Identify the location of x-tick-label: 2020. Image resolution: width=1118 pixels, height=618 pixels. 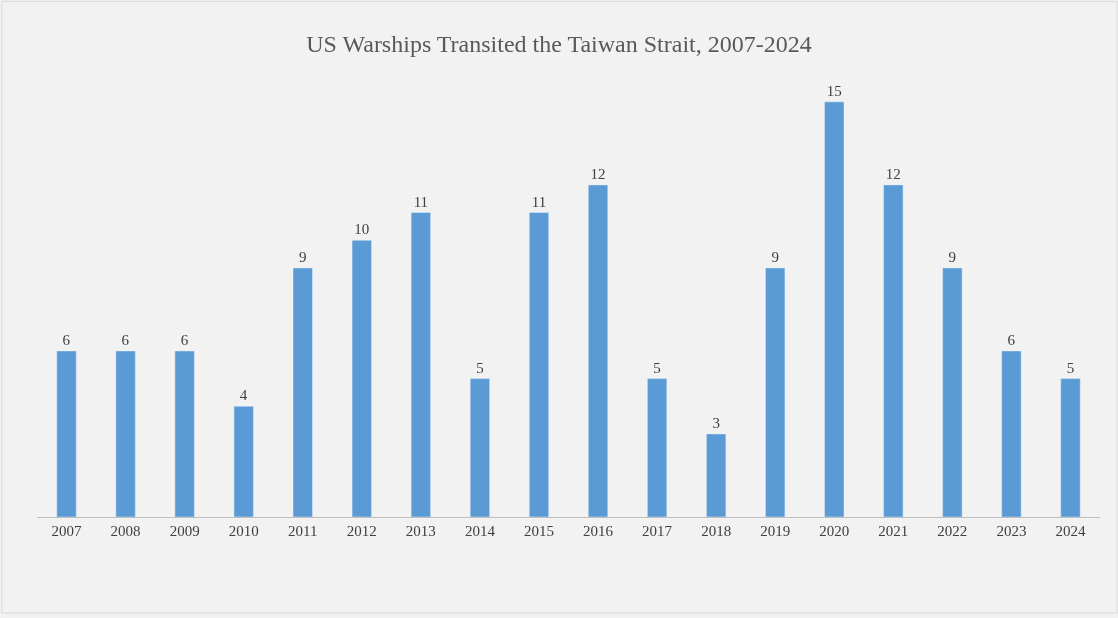
(834, 531).